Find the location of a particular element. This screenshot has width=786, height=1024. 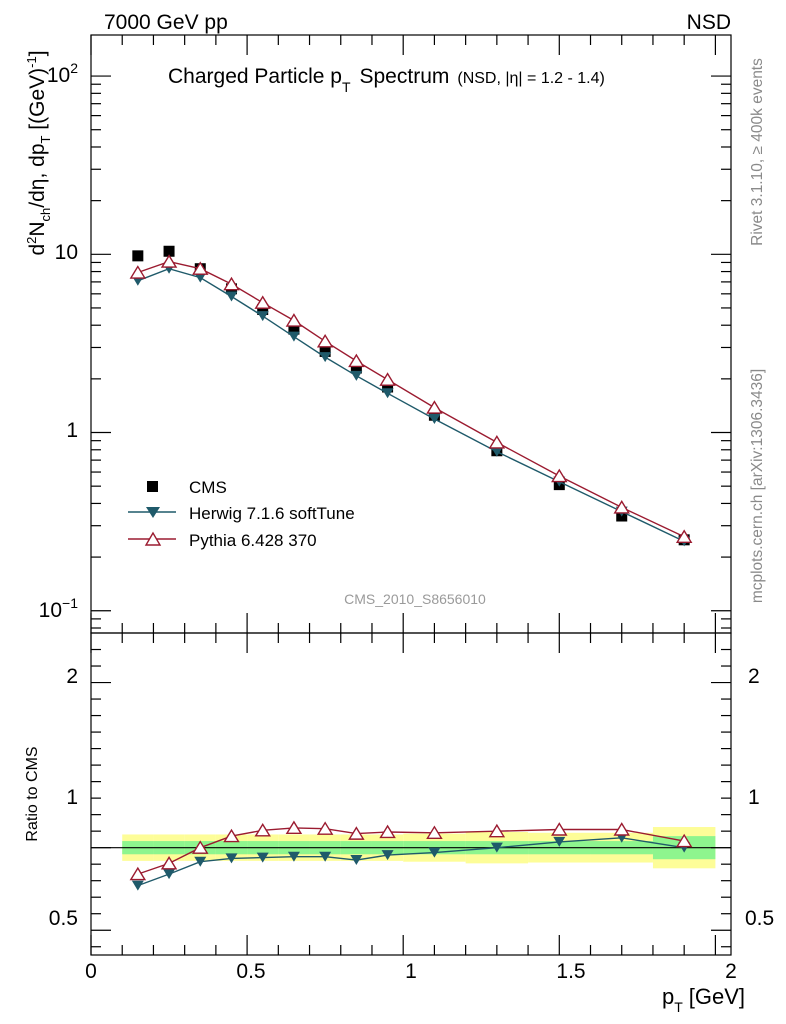

legend-cms-label: CMS is located at coordinates (208, 487).